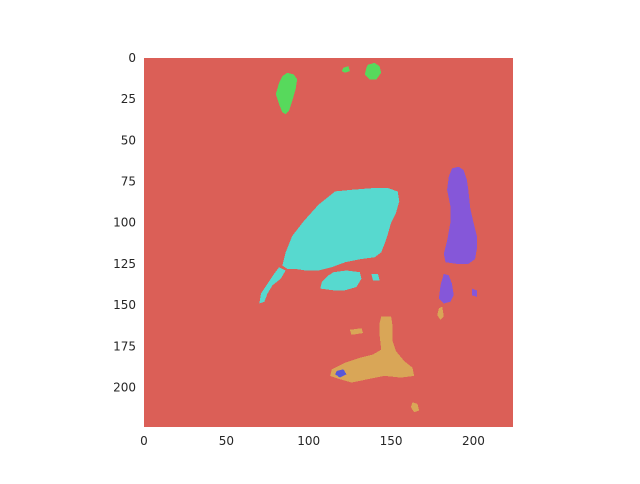 Image resolution: width=640 pixels, height=484 pixels. What do you see at coordinates (128, 182) in the screenshot?
I see `y-tick-label: 75` at bounding box center [128, 182].